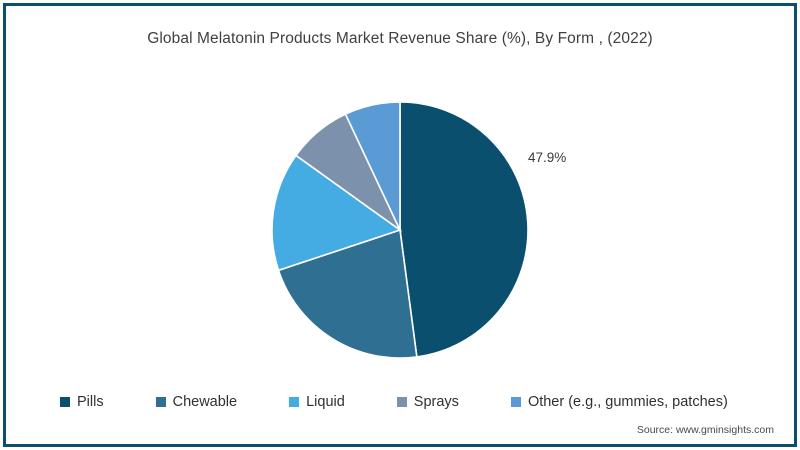 The image size is (800, 450). What do you see at coordinates (336, 213) in the screenshot?
I see `pie-slice-liquid` at bounding box center [336, 213].